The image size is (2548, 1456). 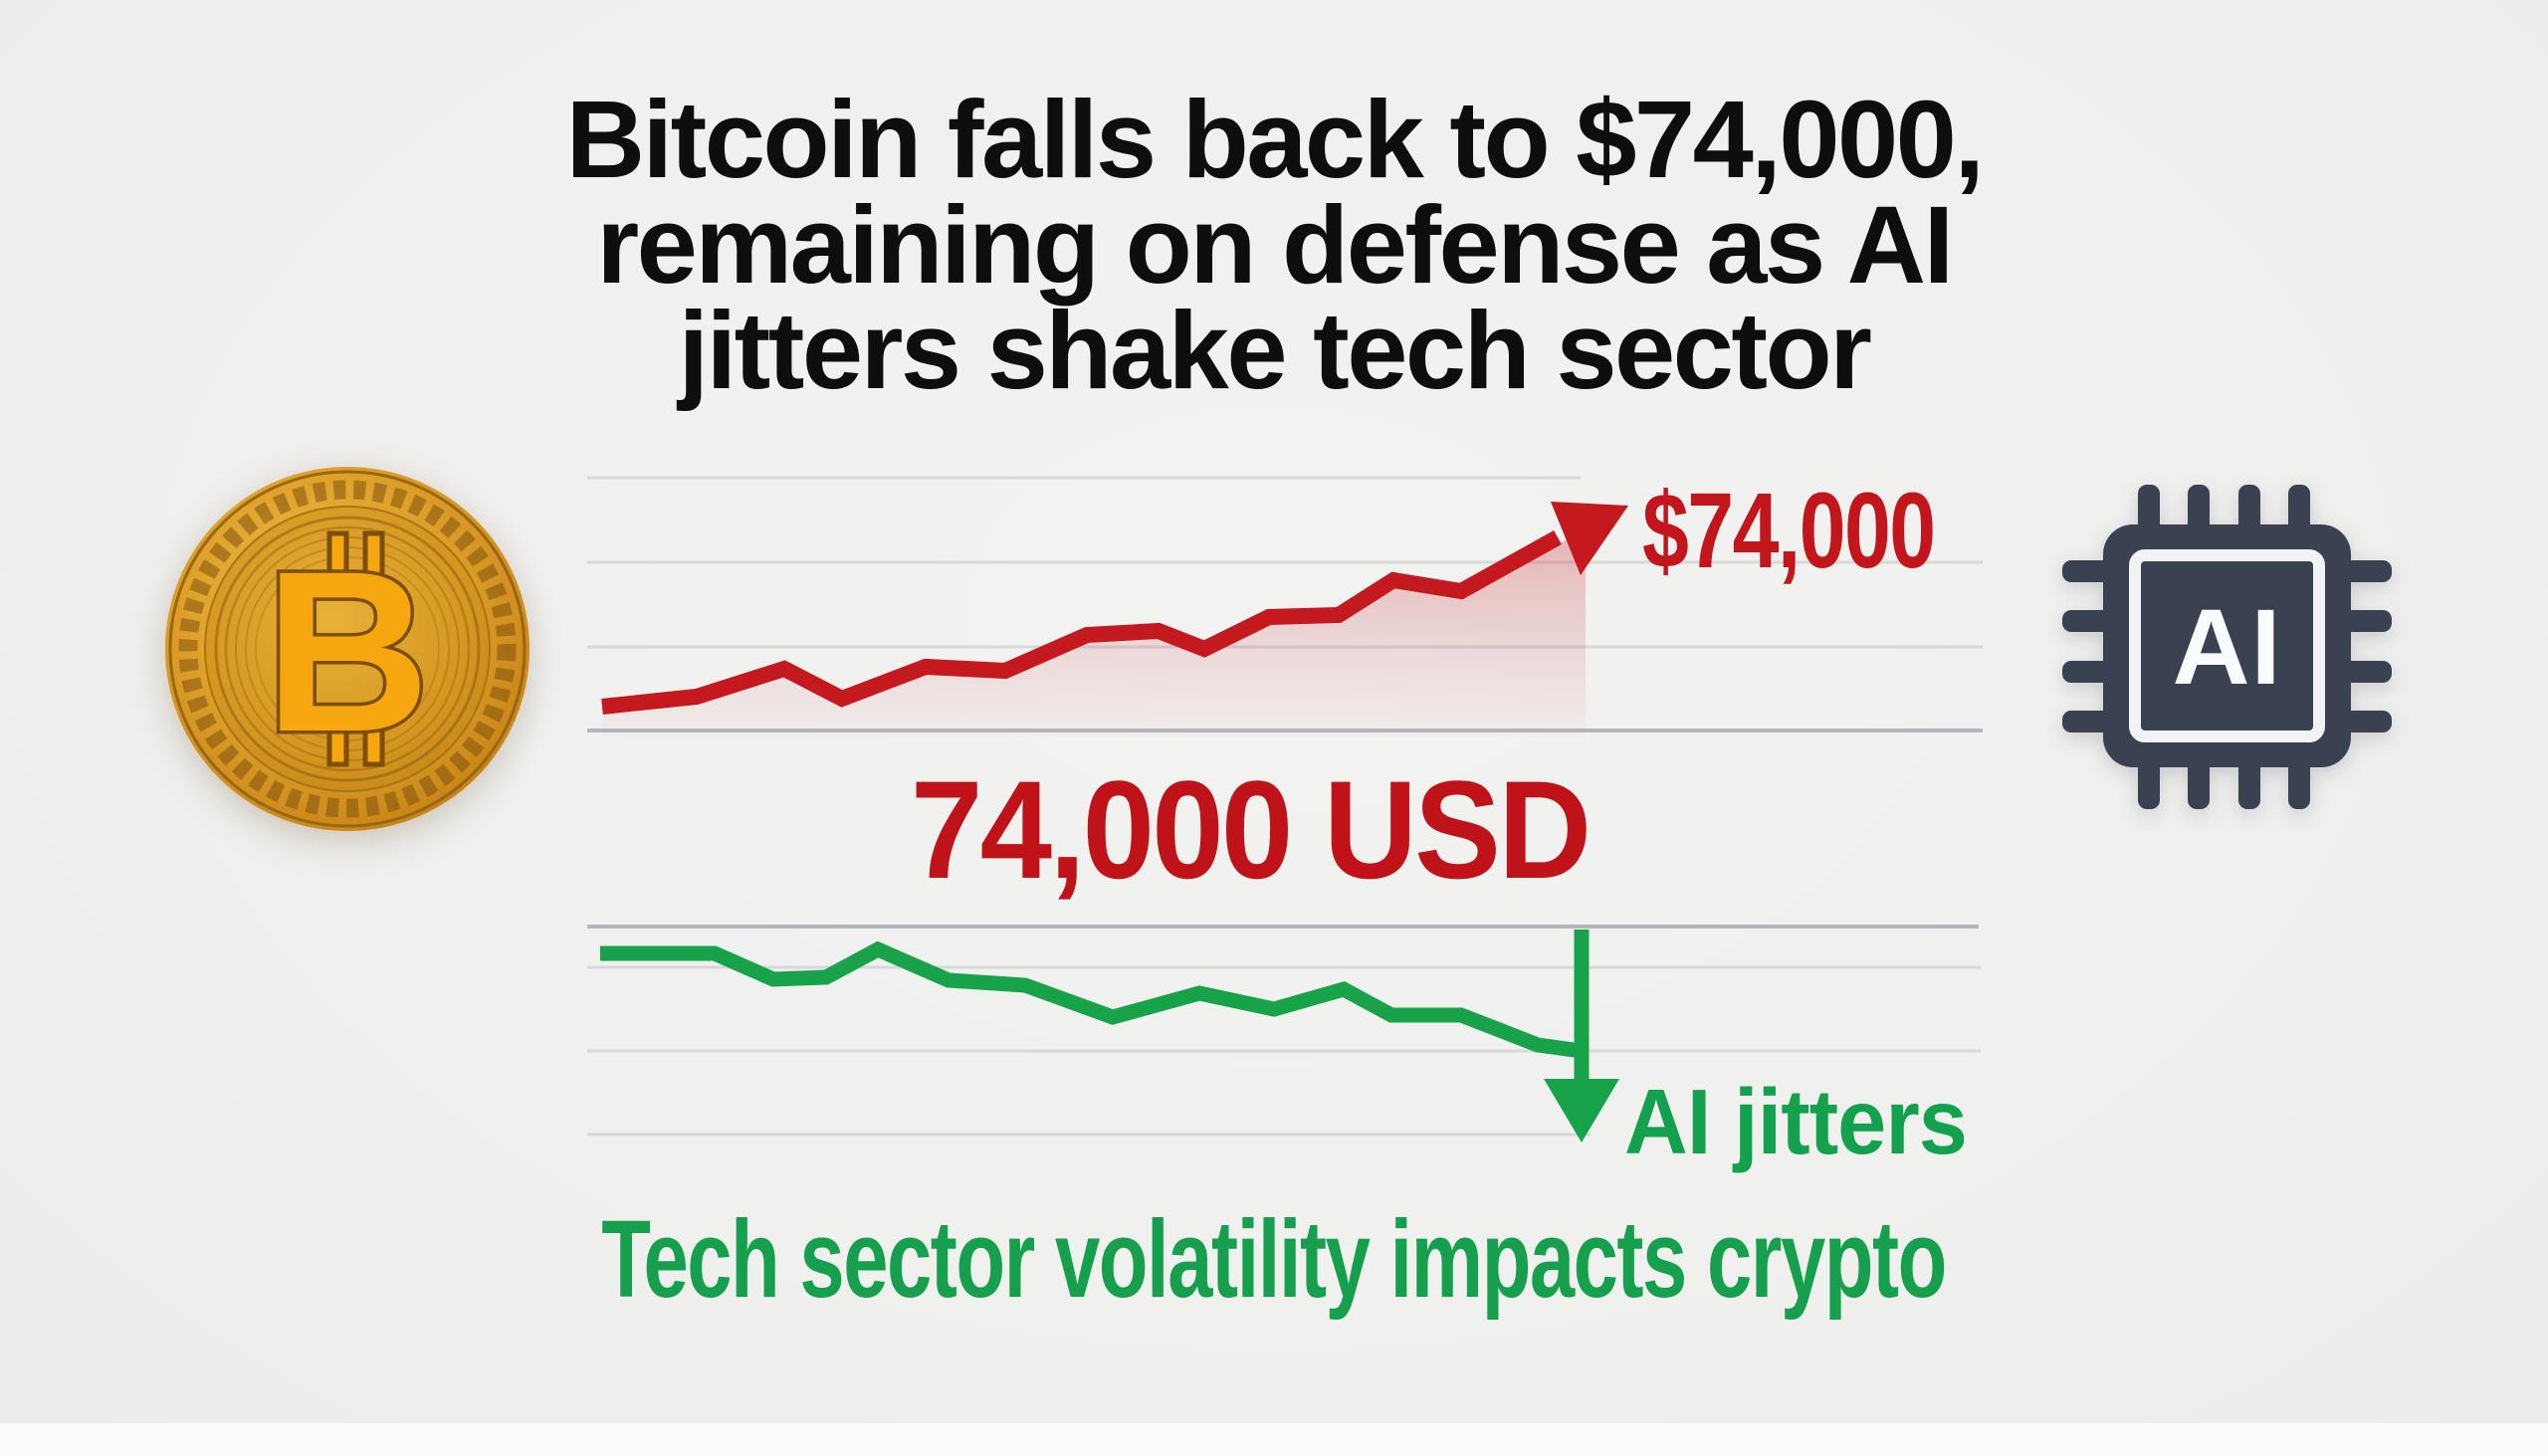 I want to click on footer-caption: Tech sector volatility impacts crypto, so click(x=1274, y=1259).